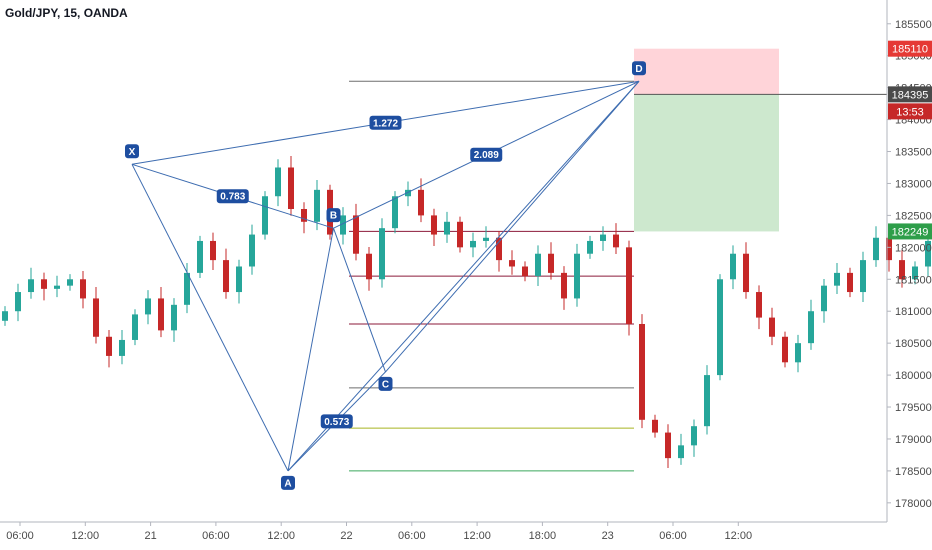 Image resolution: width=932 pixels, height=550 pixels. I want to click on stop-loss-zone, so click(706, 71).